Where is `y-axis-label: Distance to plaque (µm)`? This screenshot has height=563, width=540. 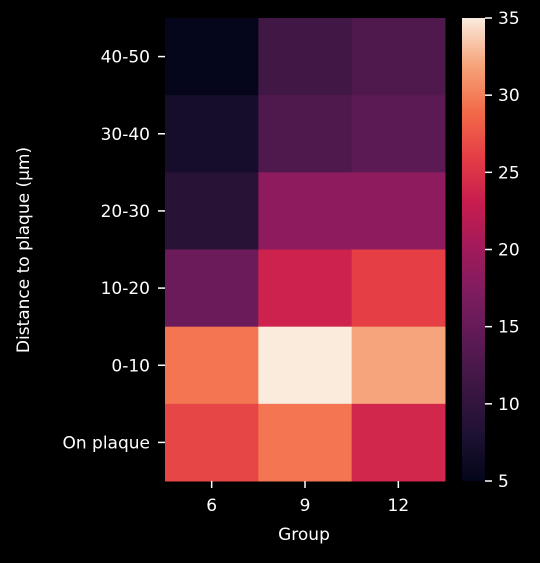
y-axis-label: Distance to plaque (µm) is located at coordinates (24, 250).